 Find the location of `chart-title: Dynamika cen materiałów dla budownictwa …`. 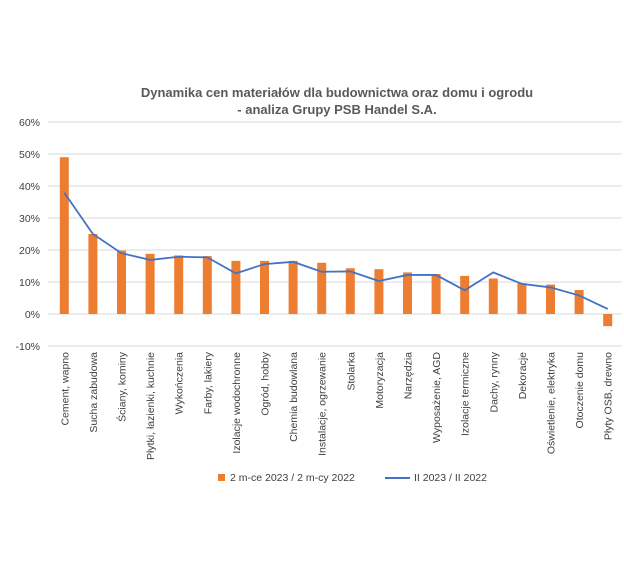

chart-title: Dynamika cen materiałów dla budownictwa … is located at coordinates (337, 92).